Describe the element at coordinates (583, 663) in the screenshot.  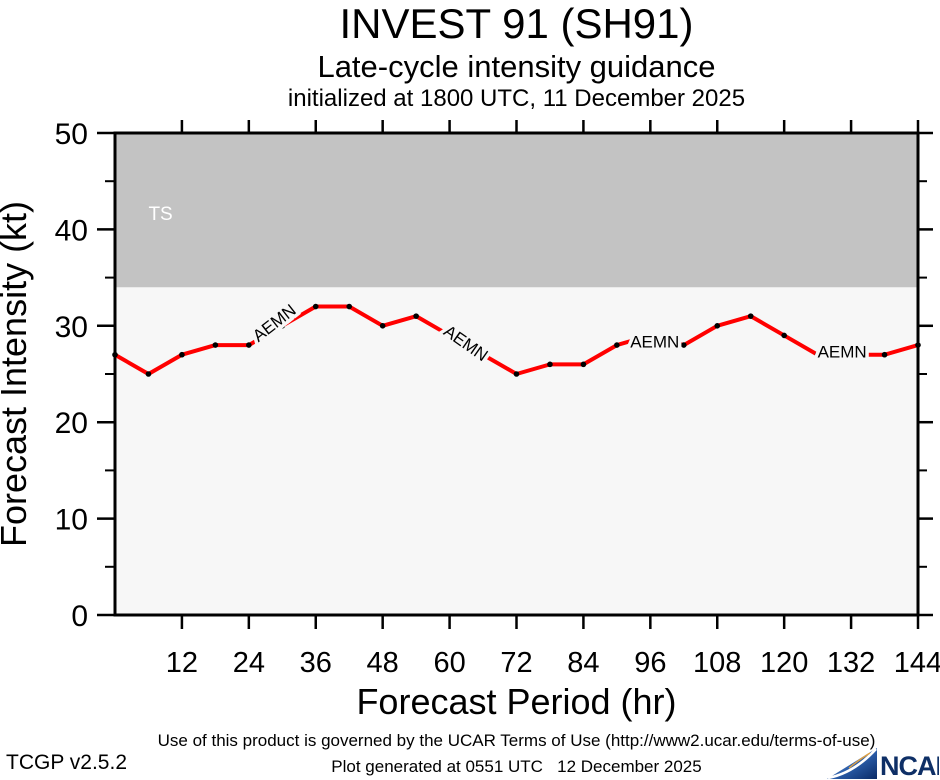
I see `x-tick-label: 84` at that location.